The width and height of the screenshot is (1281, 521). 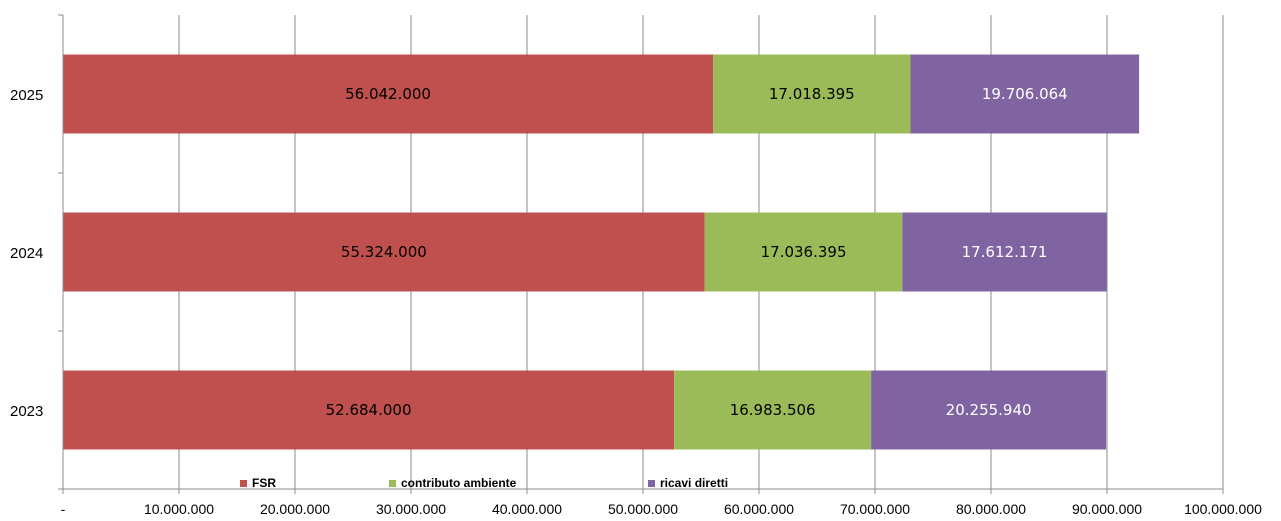 I want to click on legend: FSR contributo ambiente ricavi diretti, so click(x=484, y=483).